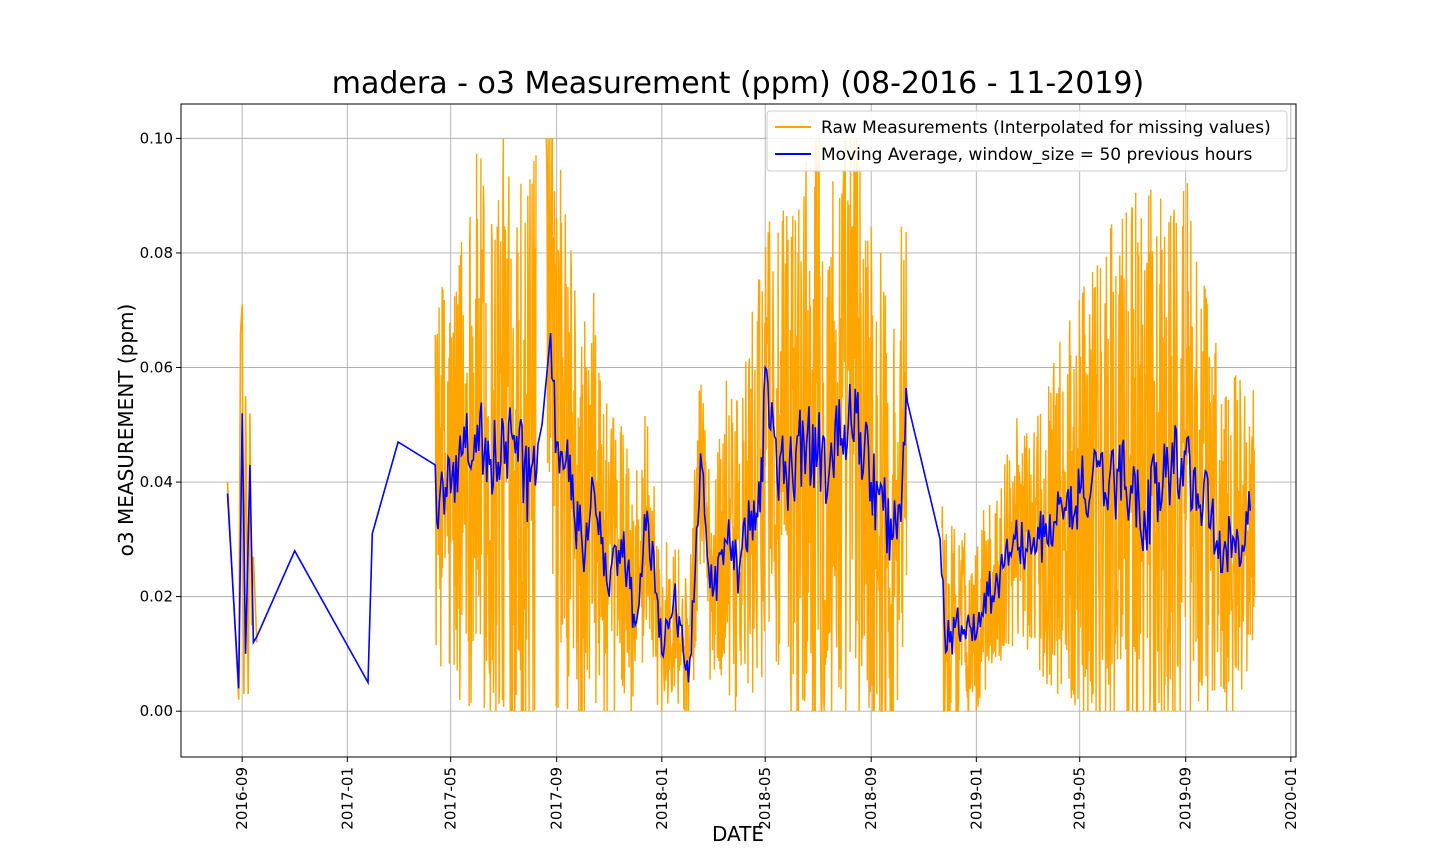  Describe the element at coordinates (242, 798) in the screenshot. I see `x-tick-label: 2016-09` at that location.